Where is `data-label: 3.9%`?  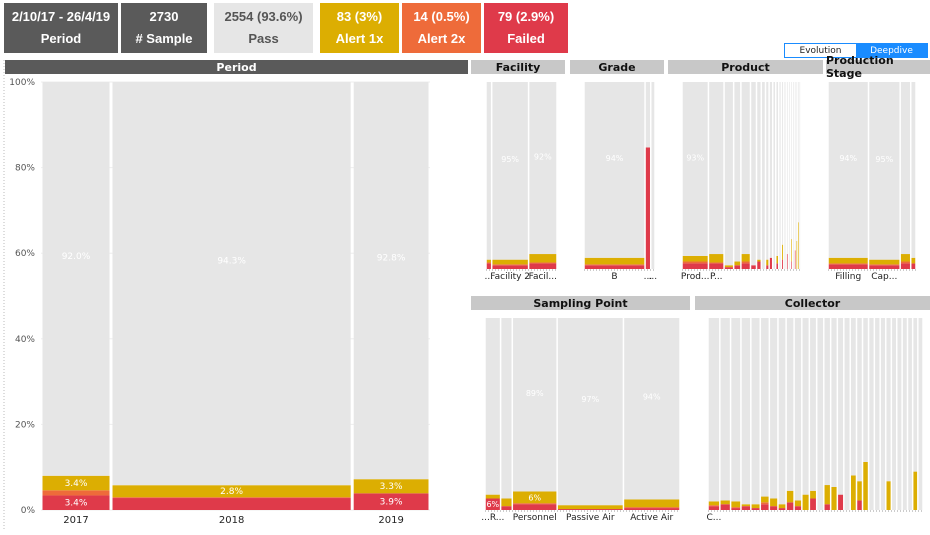 data-label: 3.9% is located at coordinates (391, 503).